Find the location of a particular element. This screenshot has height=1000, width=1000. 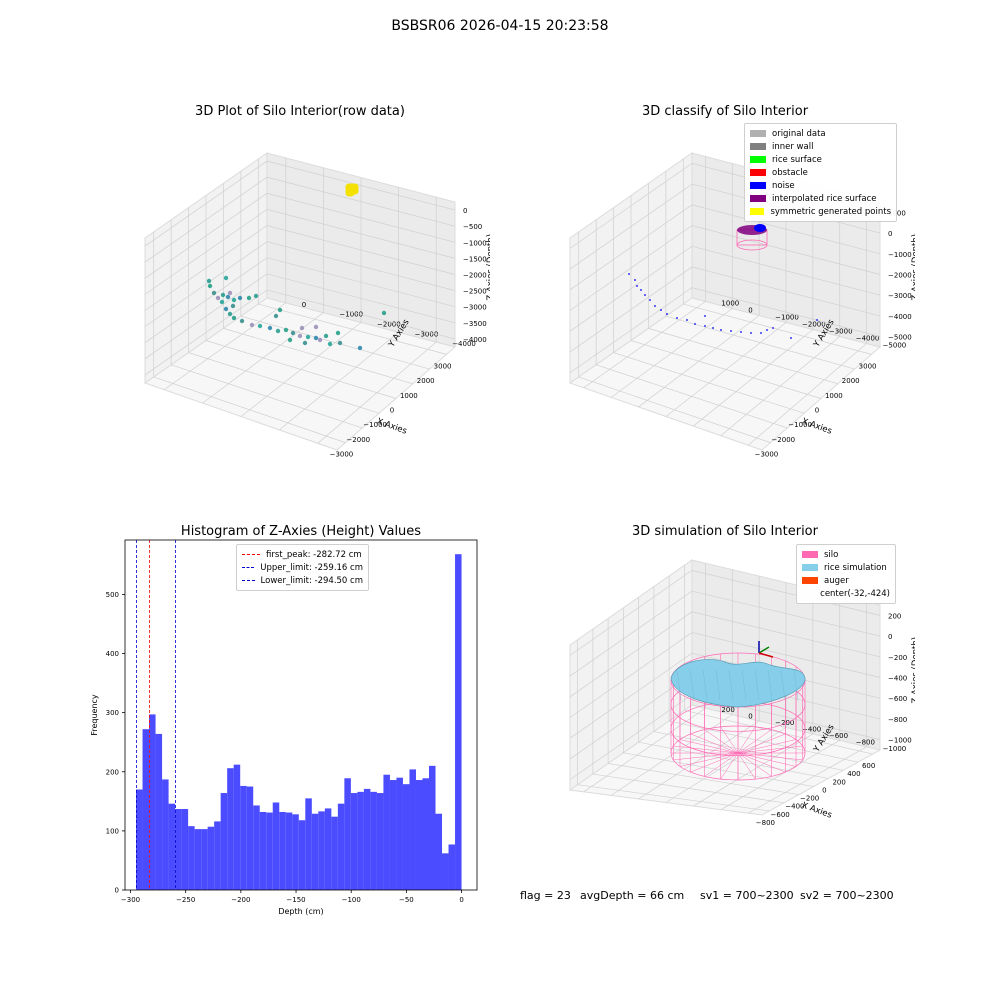

plot4-legend: silo rice simulation auger center(-32,-424) is located at coordinates (846, 574).